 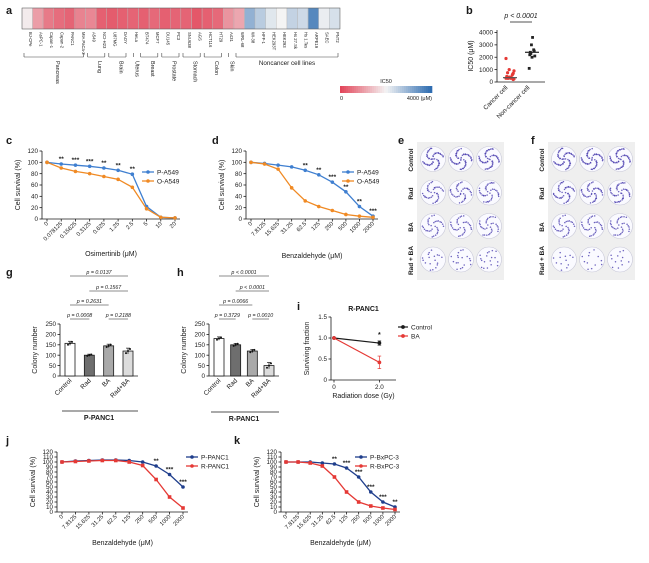 I want to click on cell-line-label: HFF-1, so click(x=263, y=38).